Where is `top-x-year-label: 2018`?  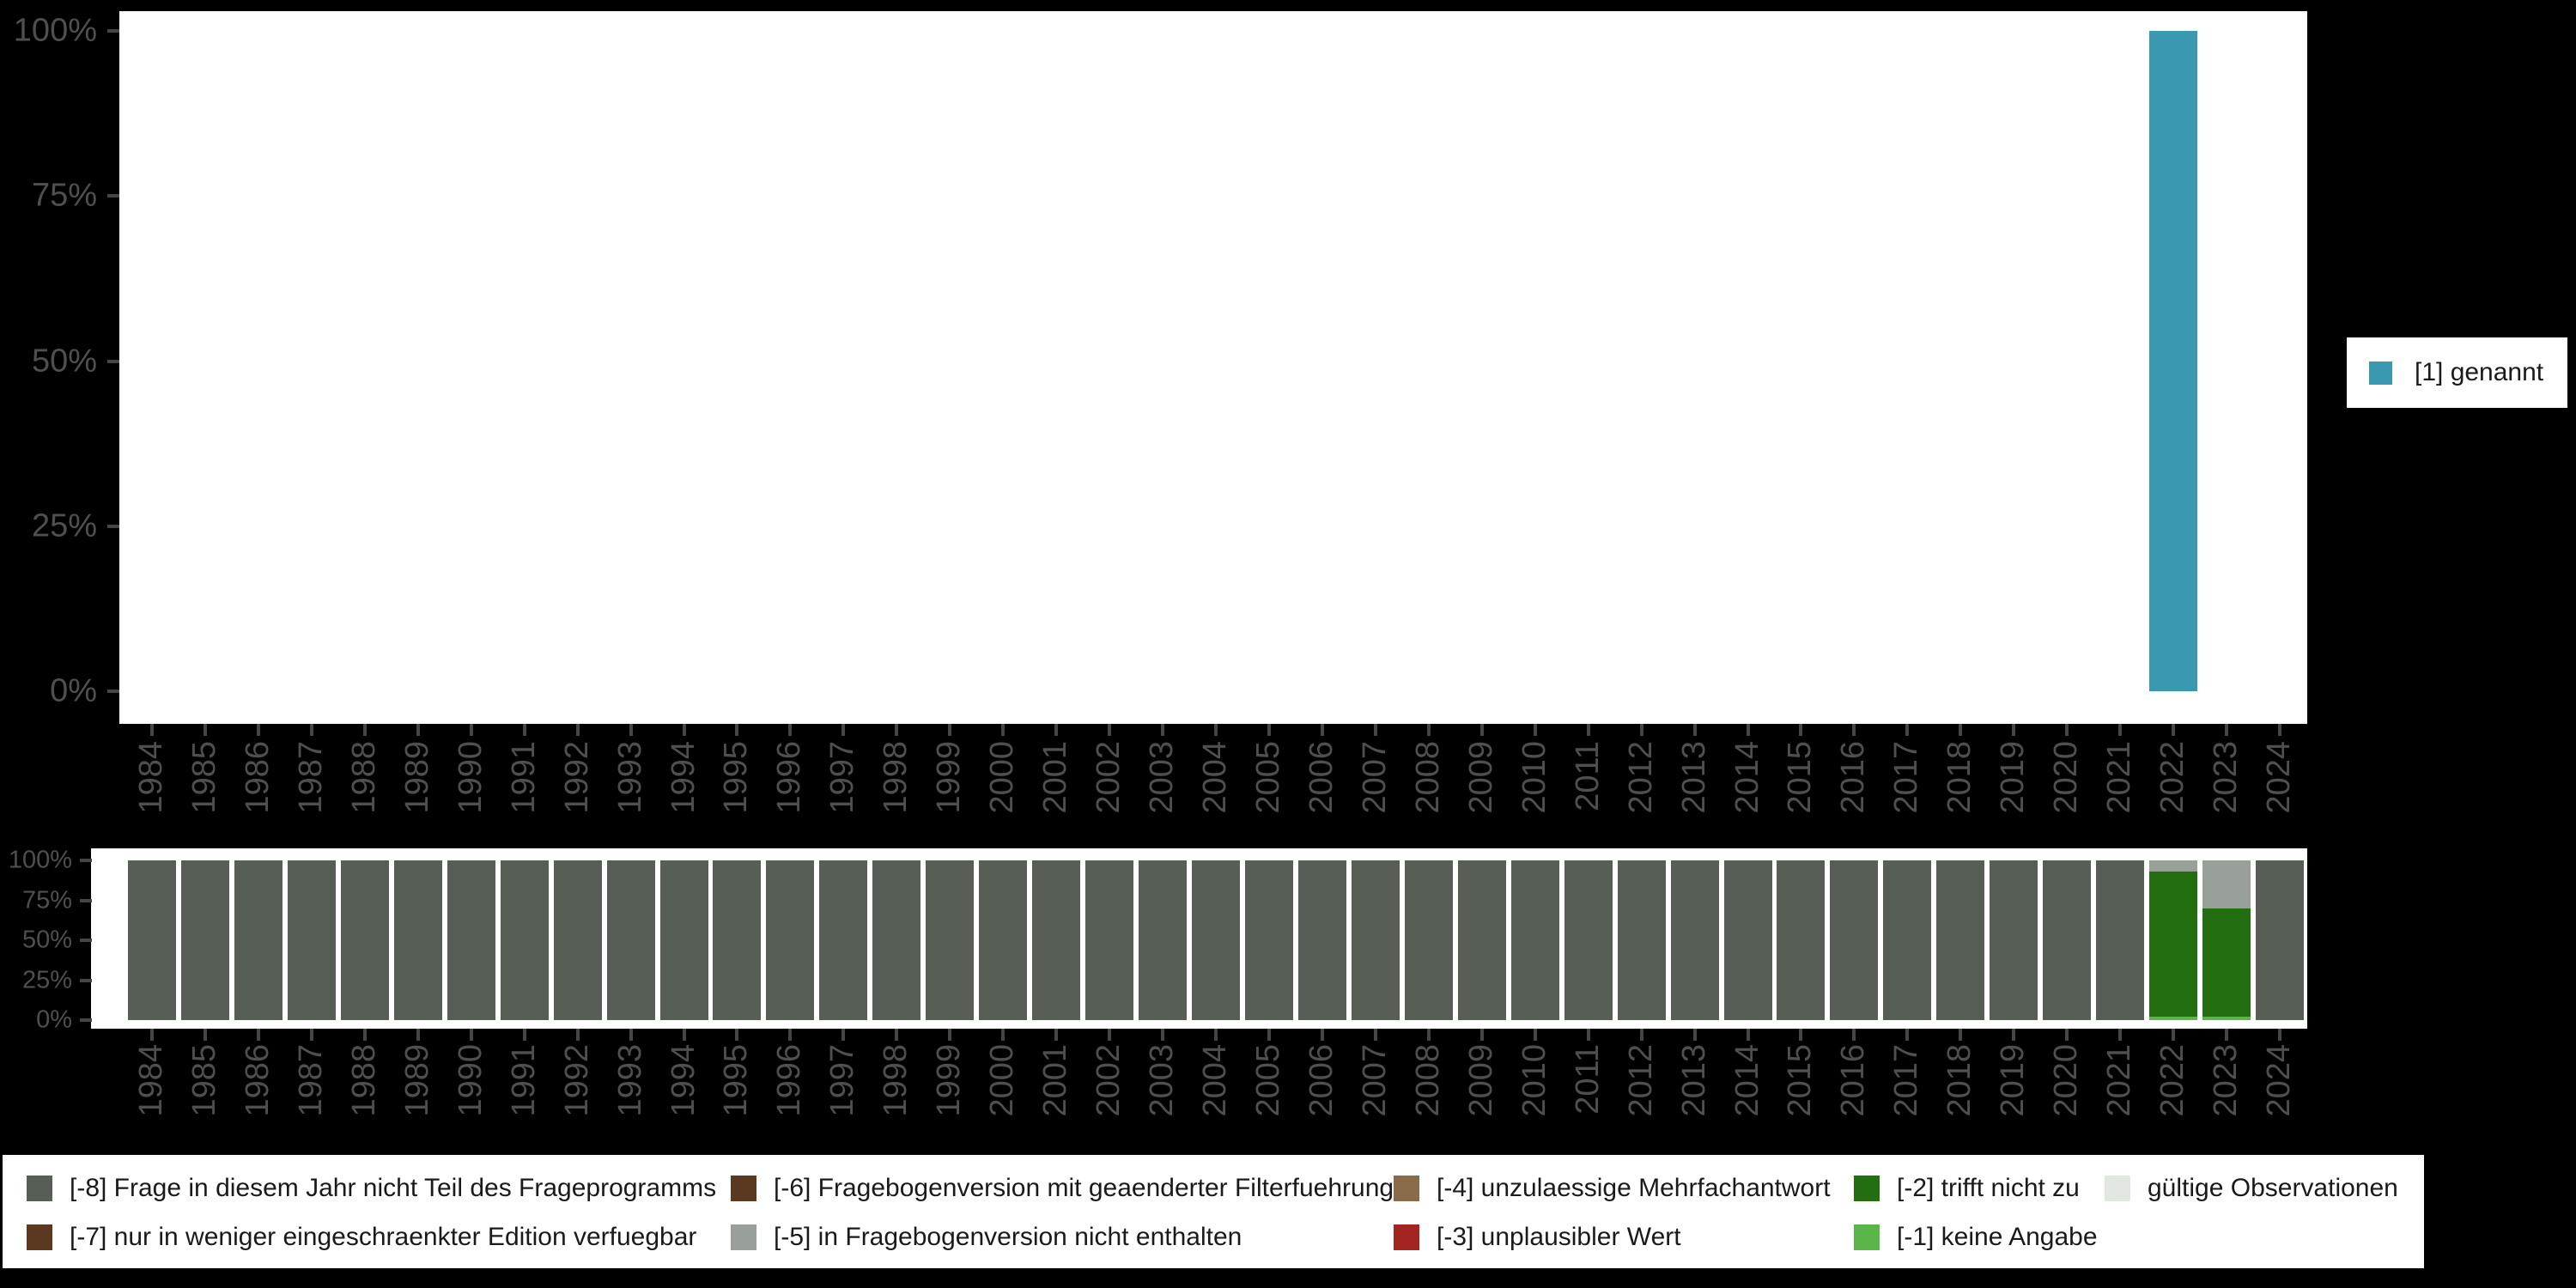 top-x-year-label: 2018 is located at coordinates (1960, 777).